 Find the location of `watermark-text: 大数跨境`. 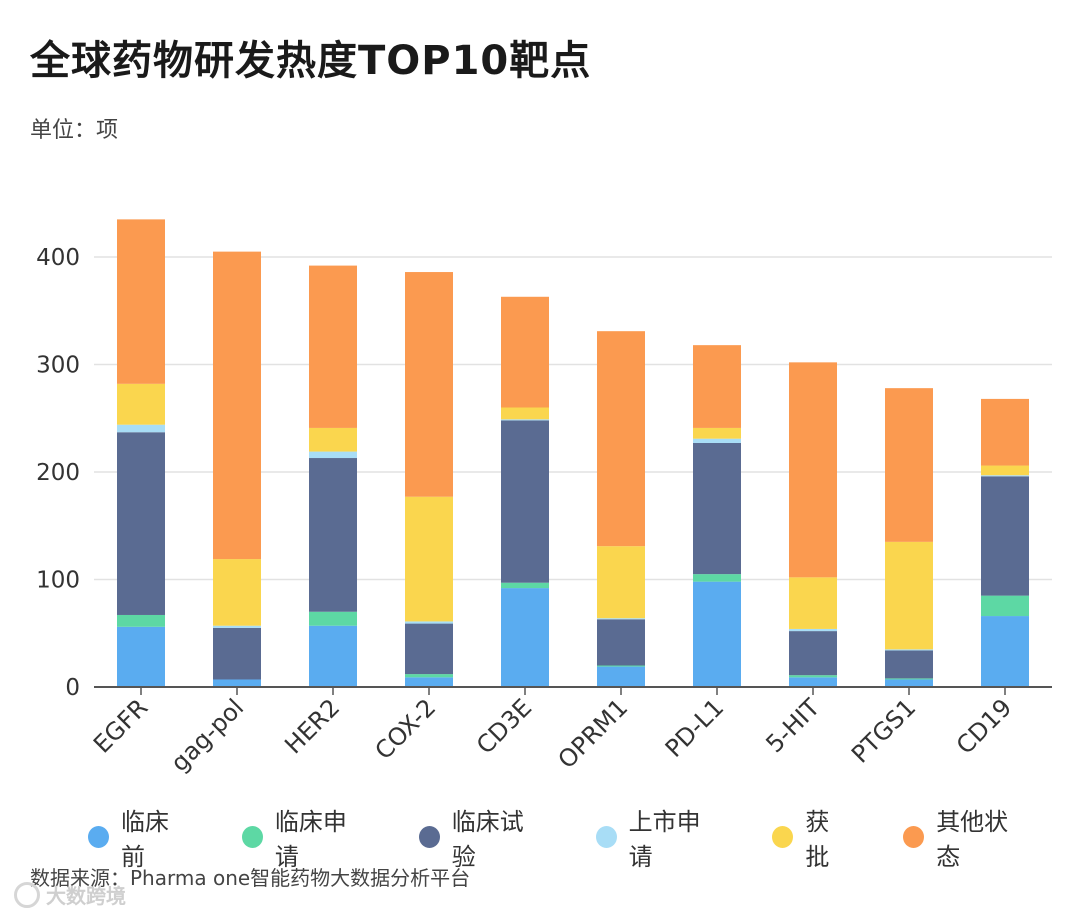

watermark-text: 大数跨境 is located at coordinates (86, 896).